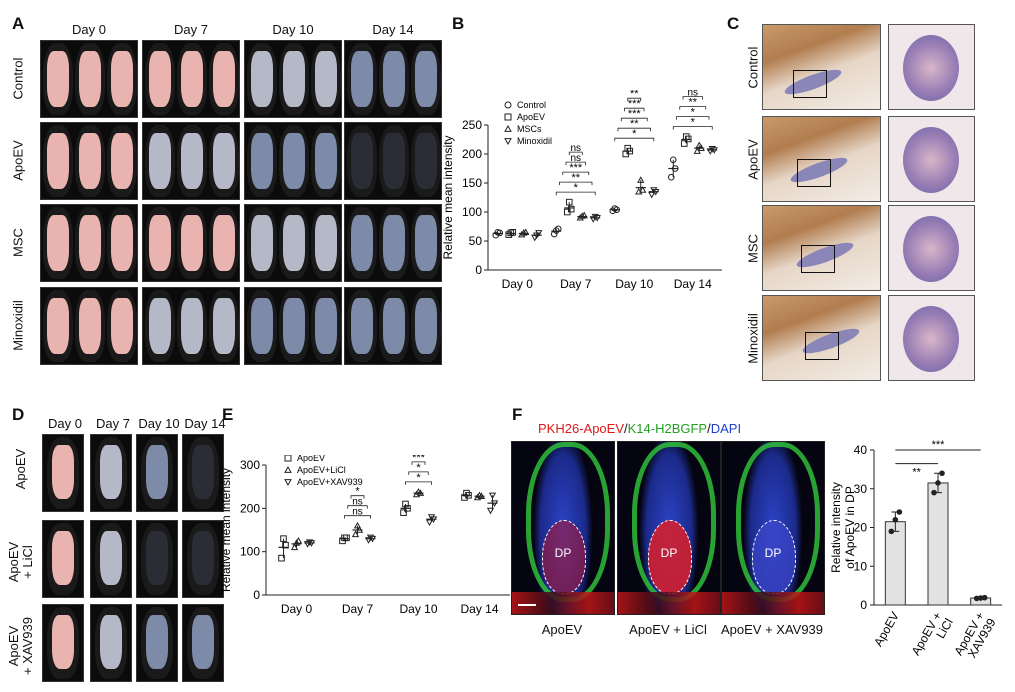  I want to click on row-label: ApoEV + XAV939, so click(20, 646).